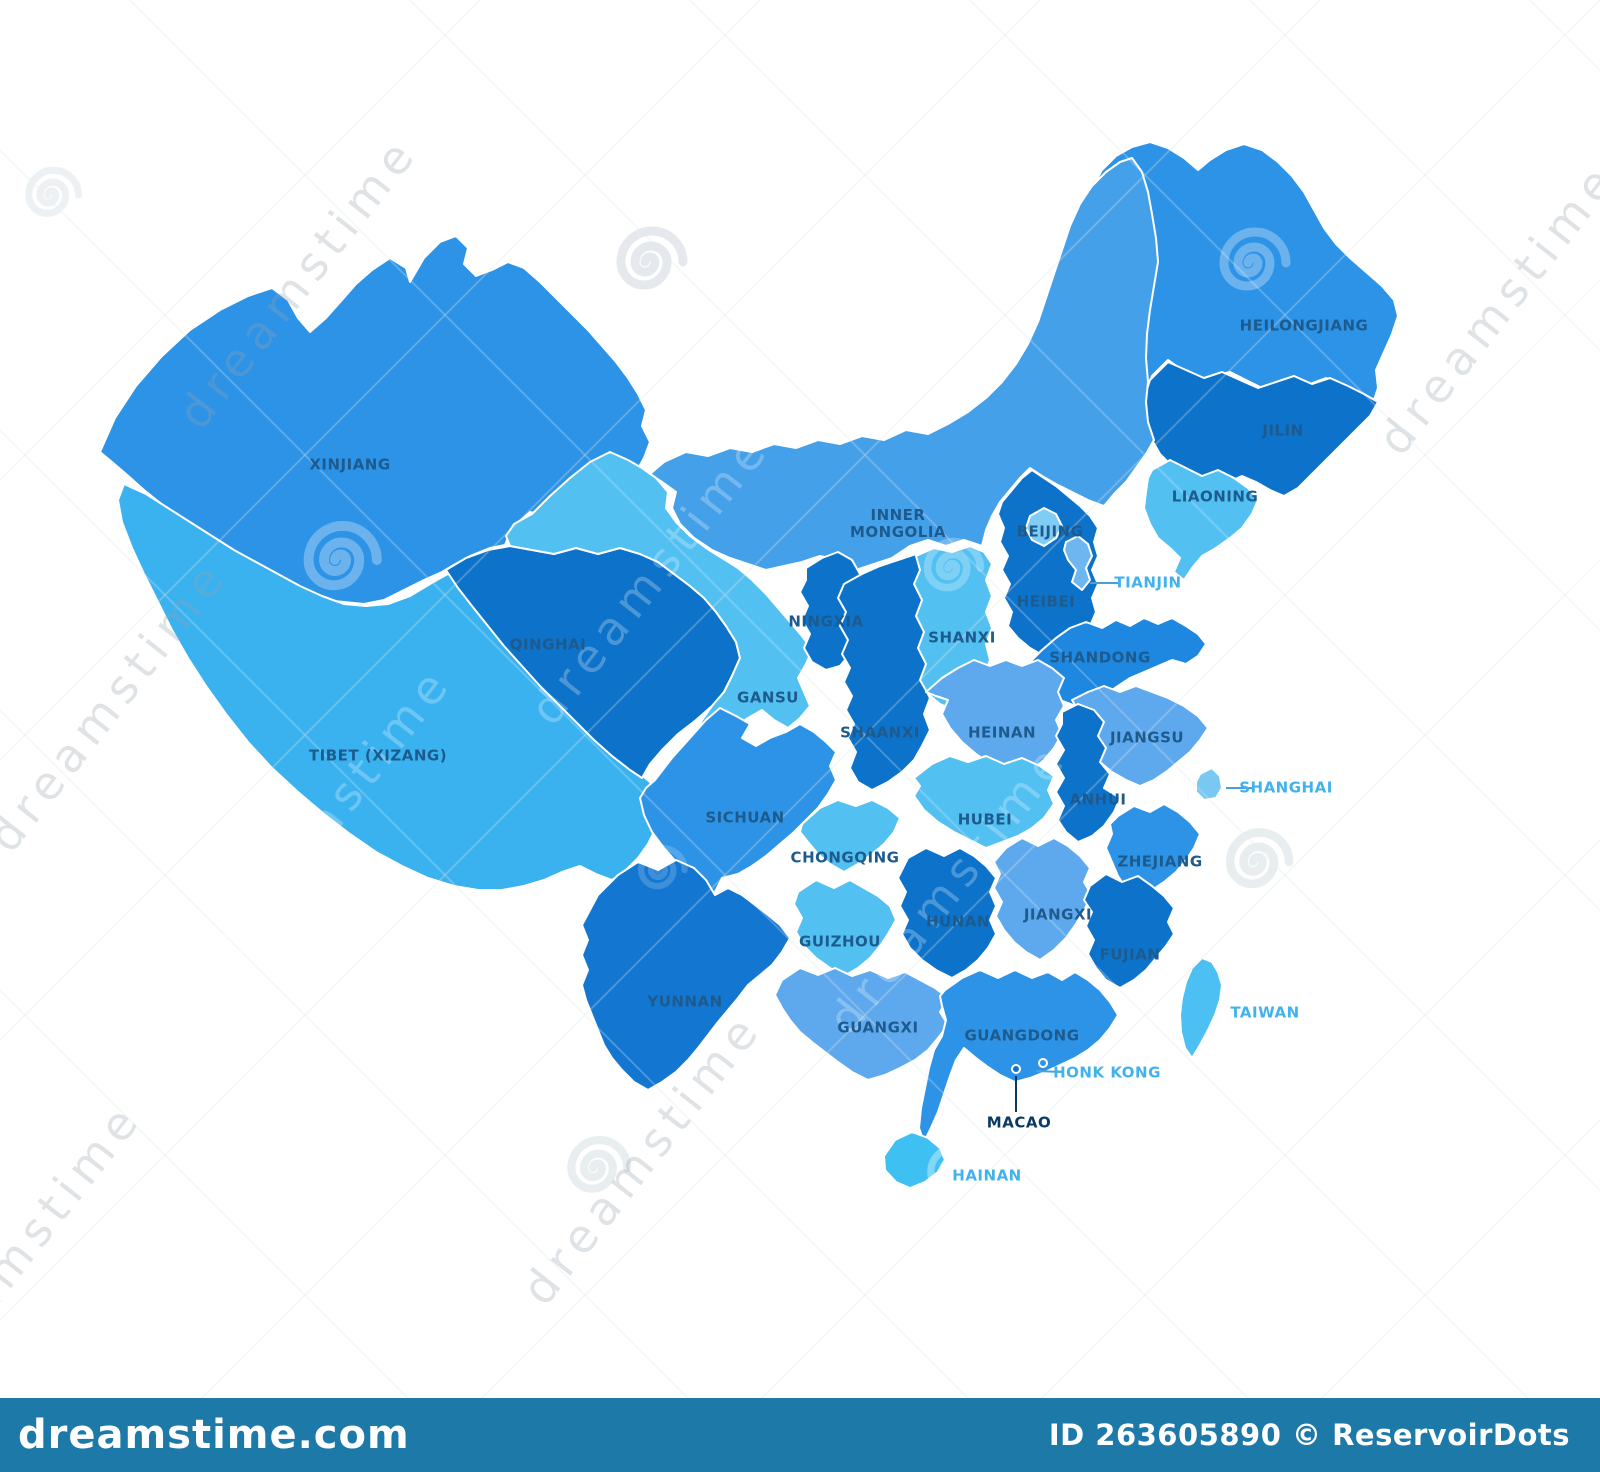 This screenshot has width=1600, height=1472. What do you see at coordinates (1129, 931) in the screenshot?
I see `region-fujian` at bounding box center [1129, 931].